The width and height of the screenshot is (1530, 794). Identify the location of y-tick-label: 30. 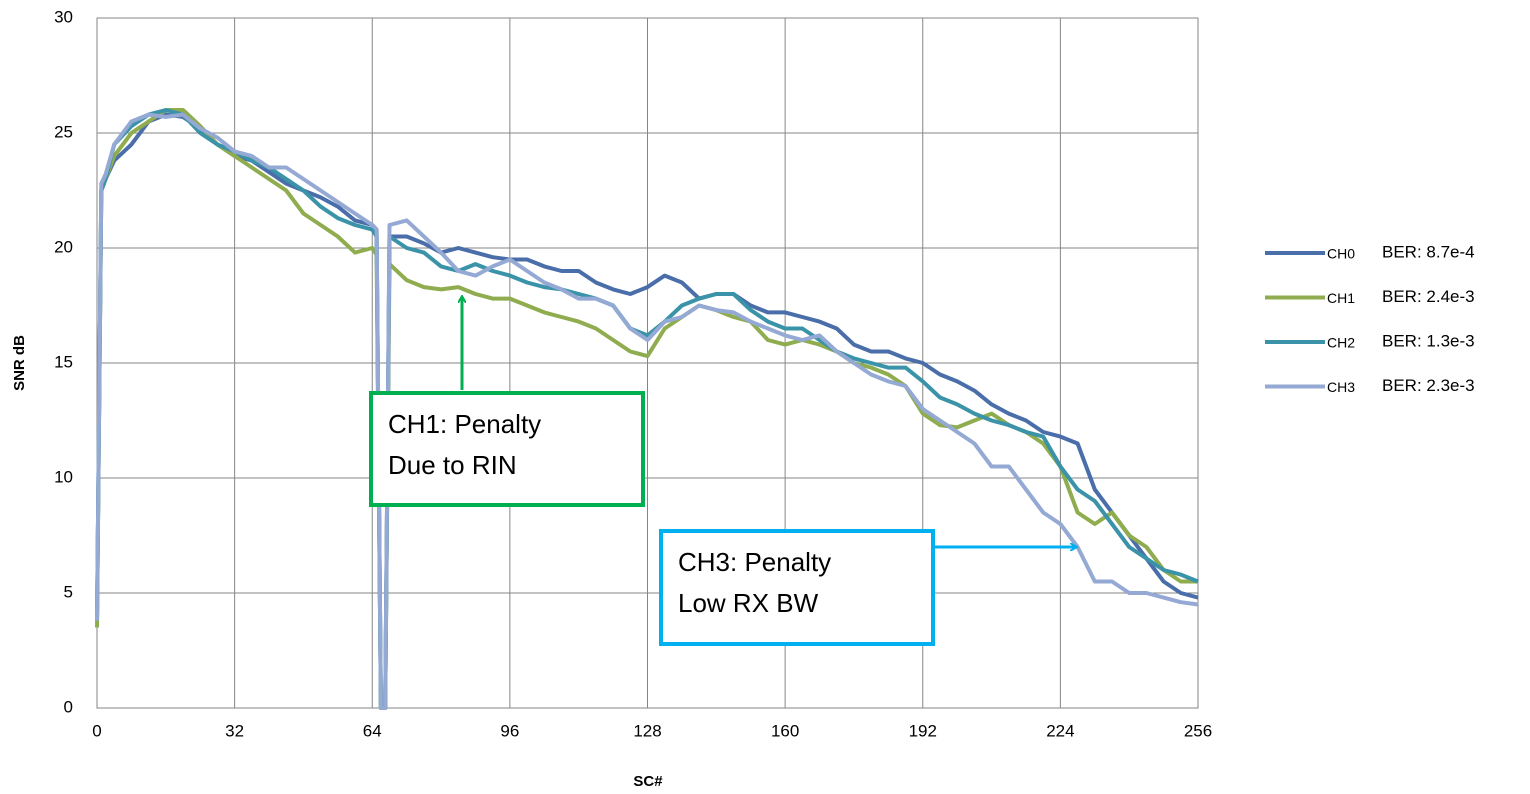
(63, 16).